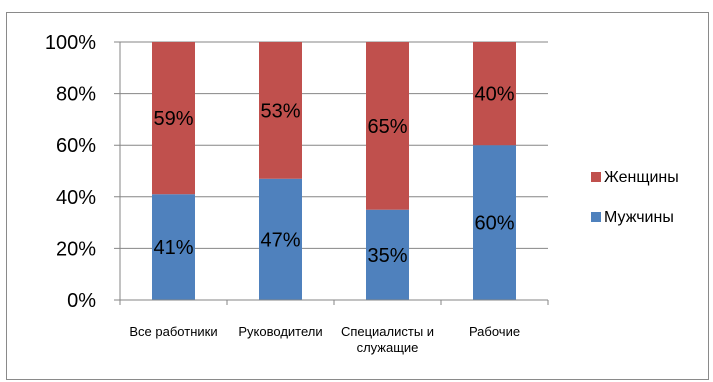 The width and height of the screenshot is (713, 382). What do you see at coordinates (173, 331) in the screenshot?
I see `x-tick-label: Все работники` at bounding box center [173, 331].